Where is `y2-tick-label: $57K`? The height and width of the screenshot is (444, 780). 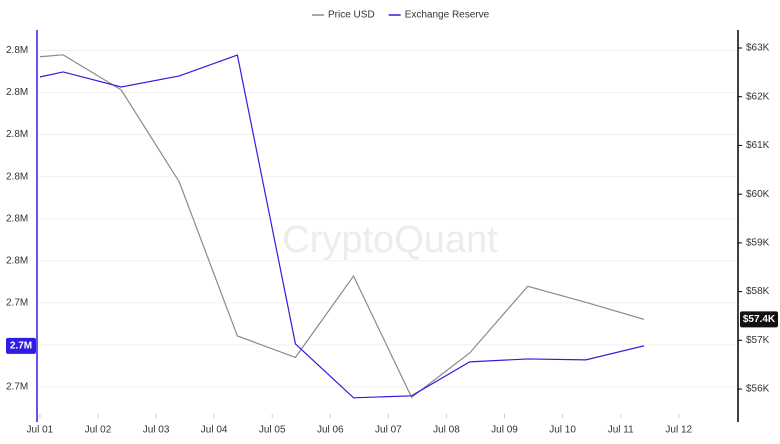 y2-tick-label: $57K is located at coordinates (758, 340).